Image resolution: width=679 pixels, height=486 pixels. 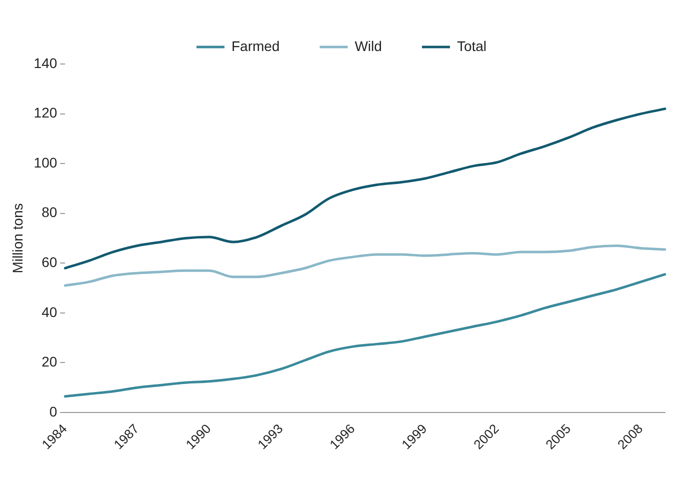 What do you see at coordinates (17, 238) in the screenshot?
I see `y-axis-title: Million tons` at bounding box center [17, 238].